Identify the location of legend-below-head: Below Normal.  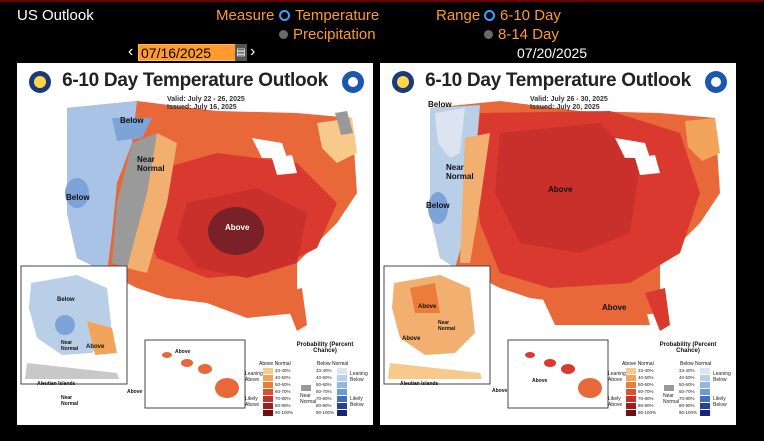
(696, 364).